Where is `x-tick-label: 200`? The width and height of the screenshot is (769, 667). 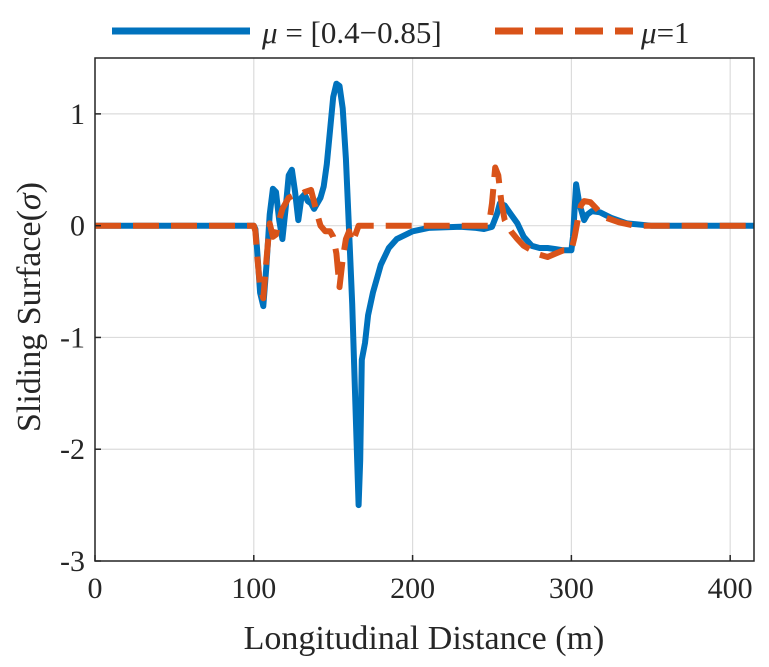 x-tick-label: 200 is located at coordinates (412, 588).